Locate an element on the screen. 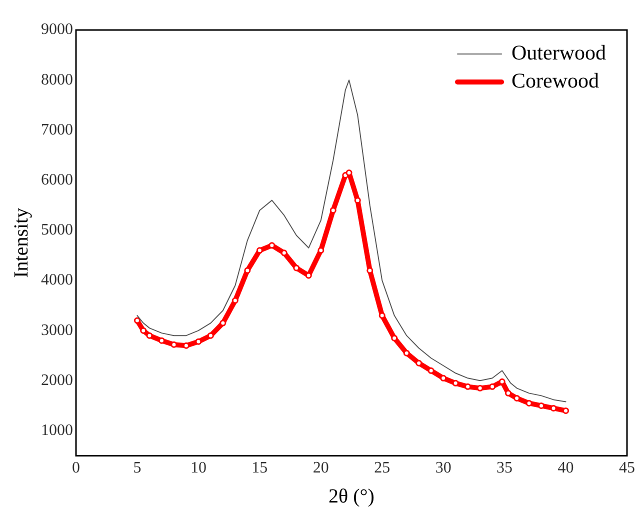 Image resolution: width=638 pixels, height=513 pixels. x-tick-label: 45 is located at coordinates (627, 468).